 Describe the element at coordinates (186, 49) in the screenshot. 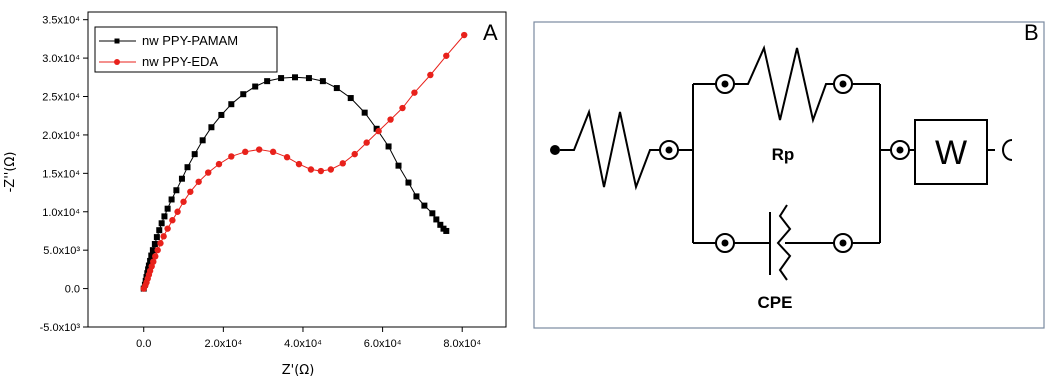

I see `legend-box` at that location.